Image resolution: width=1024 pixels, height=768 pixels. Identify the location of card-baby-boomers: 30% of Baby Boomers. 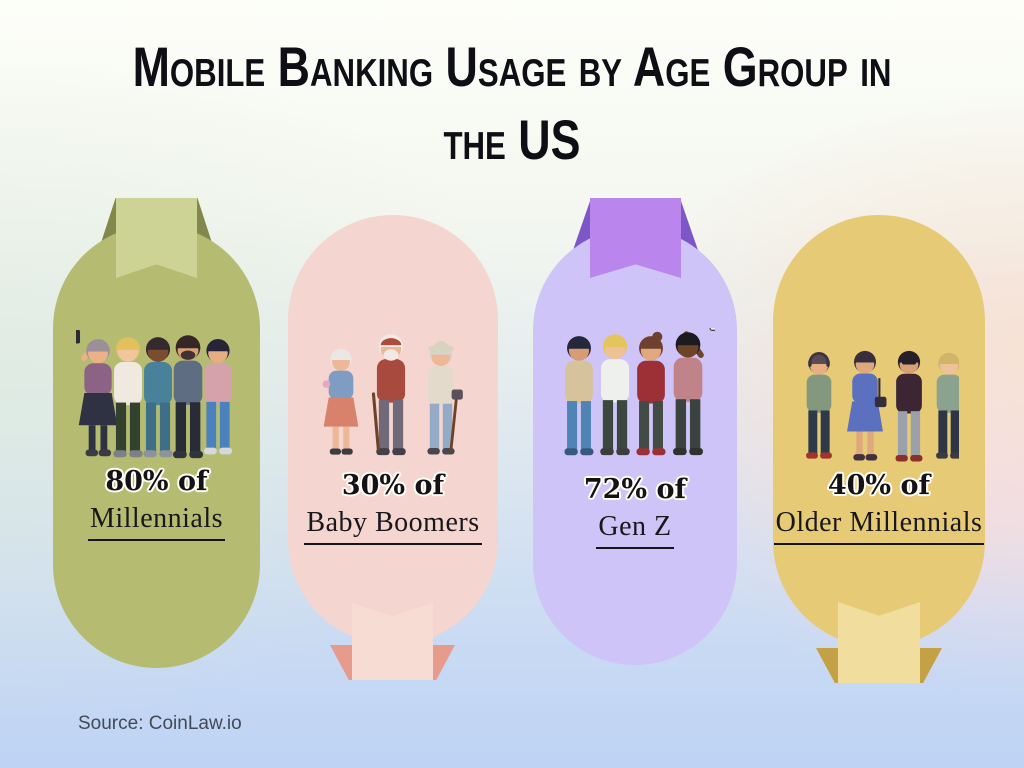
(393, 450).